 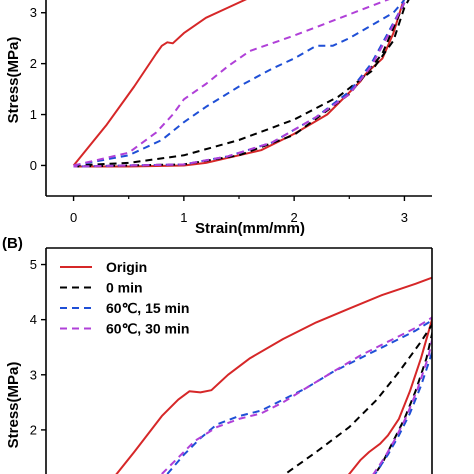 I want to click on panel-a-y-tick-label: 2, so click(x=33, y=63).